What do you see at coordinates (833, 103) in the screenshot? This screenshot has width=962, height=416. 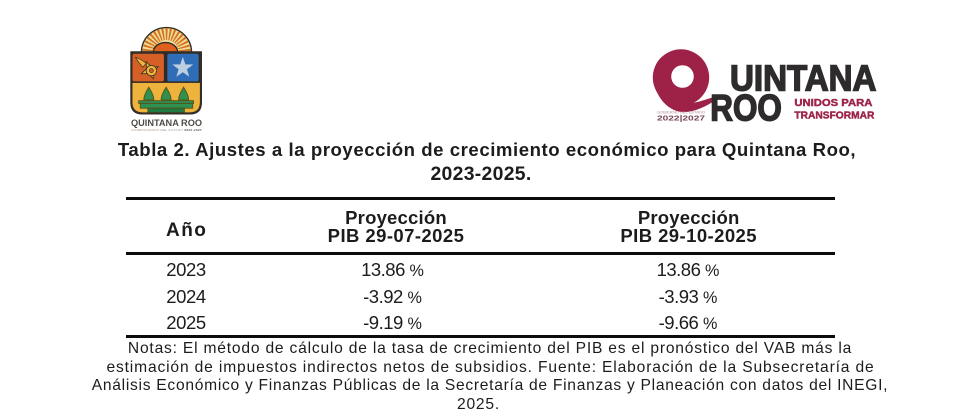 I see `svg-text: UNIDOS PARA` at bounding box center [833, 103].